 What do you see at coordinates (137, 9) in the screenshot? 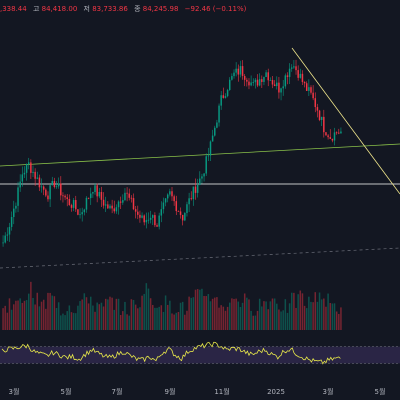
I see `close-label: 종` at bounding box center [137, 9].